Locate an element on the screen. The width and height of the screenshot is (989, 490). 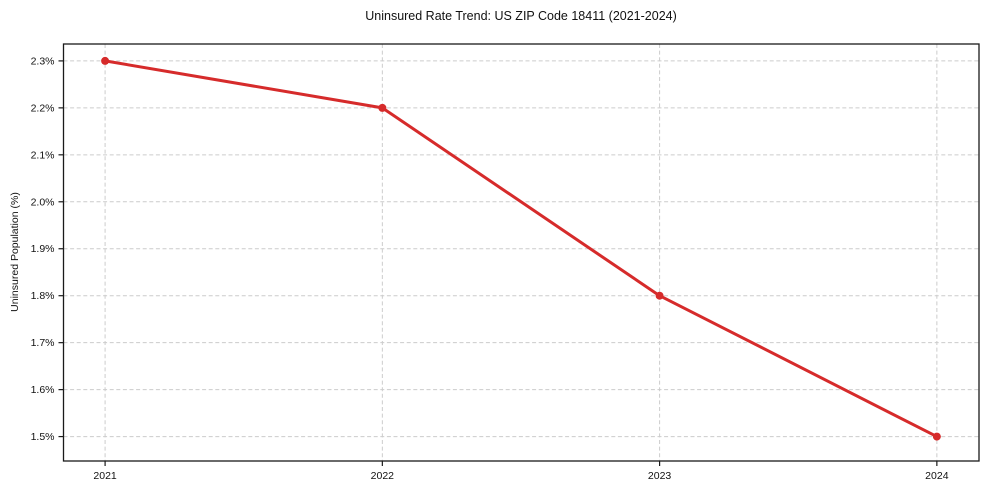
y-tick-label: 2.3% is located at coordinates (43, 61).